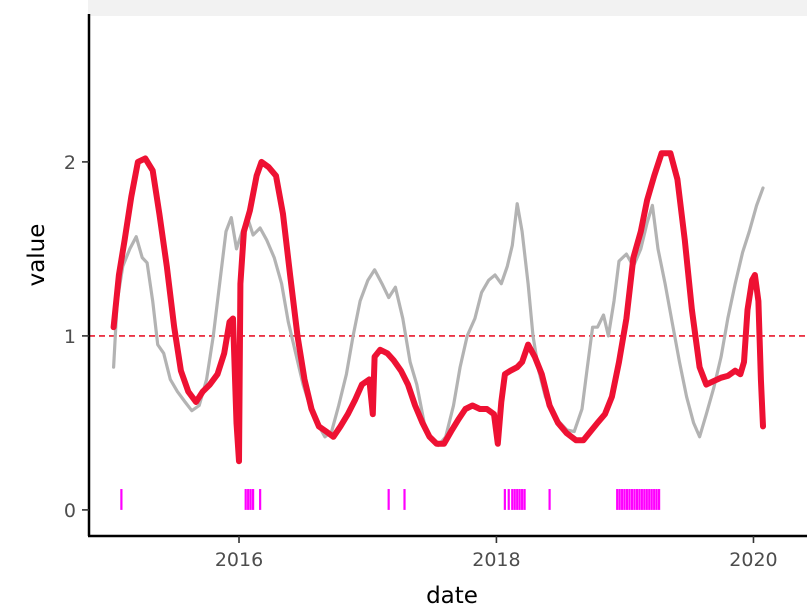 This screenshot has width=807, height=611. Describe the element at coordinates (70, 163) in the screenshot. I see `y-tick-label: 2` at that location.